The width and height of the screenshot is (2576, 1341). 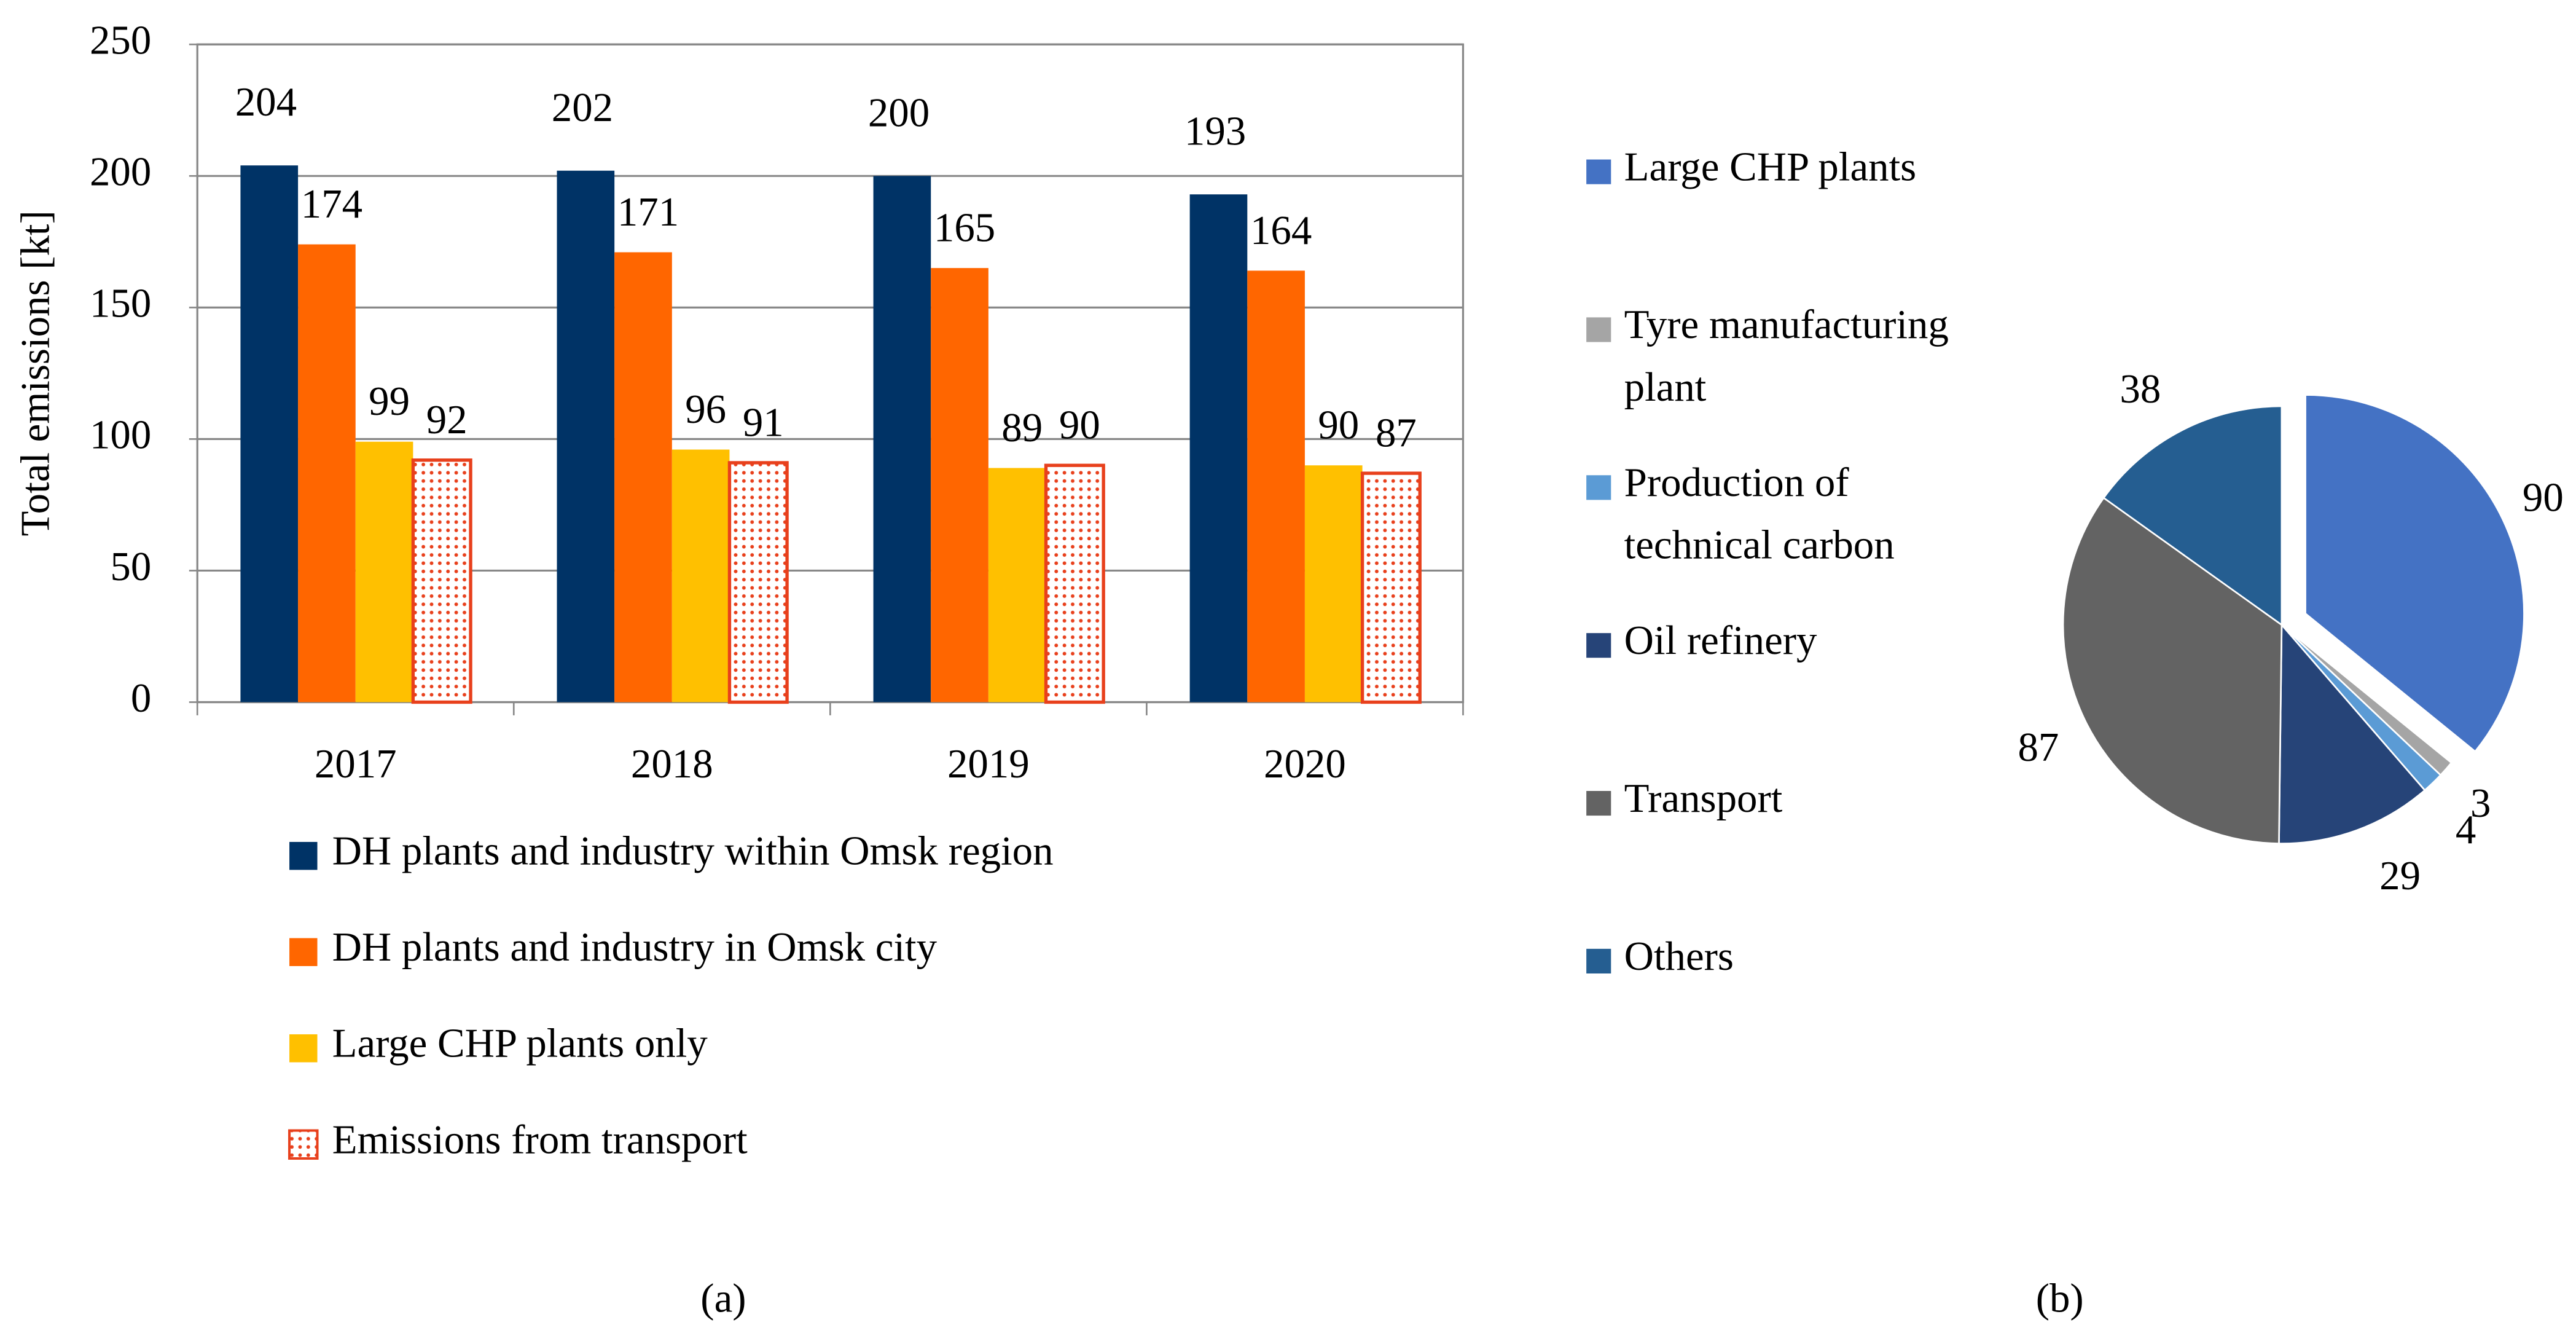 I want to click on value-label: 99, so click(x=389, y=402).